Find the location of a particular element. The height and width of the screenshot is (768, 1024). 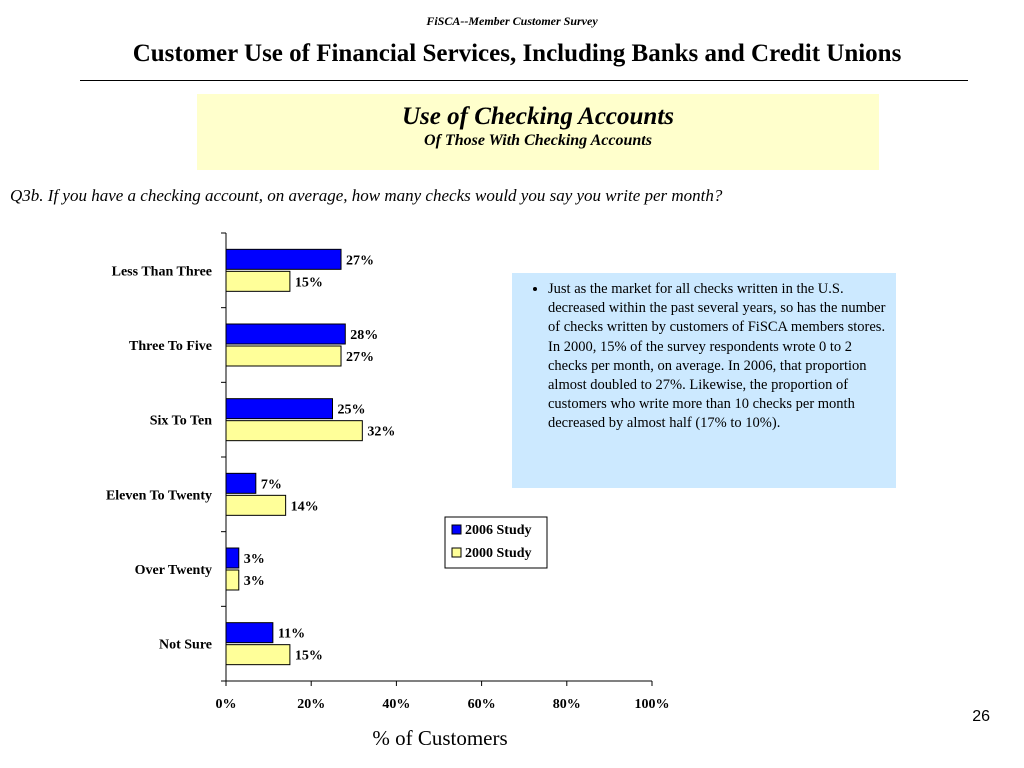

category-label: Six To Ten is located at coordinates (181, 421).